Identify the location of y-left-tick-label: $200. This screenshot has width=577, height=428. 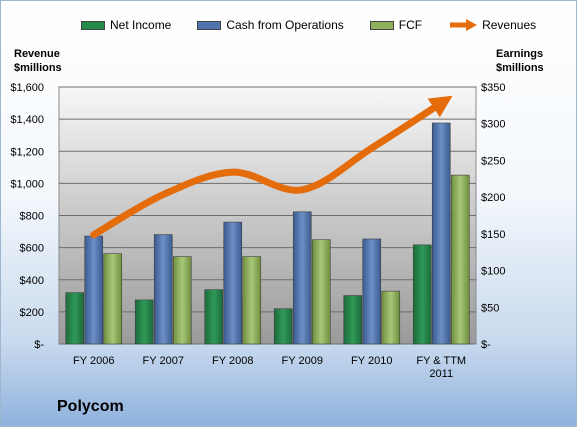
(32, 313).